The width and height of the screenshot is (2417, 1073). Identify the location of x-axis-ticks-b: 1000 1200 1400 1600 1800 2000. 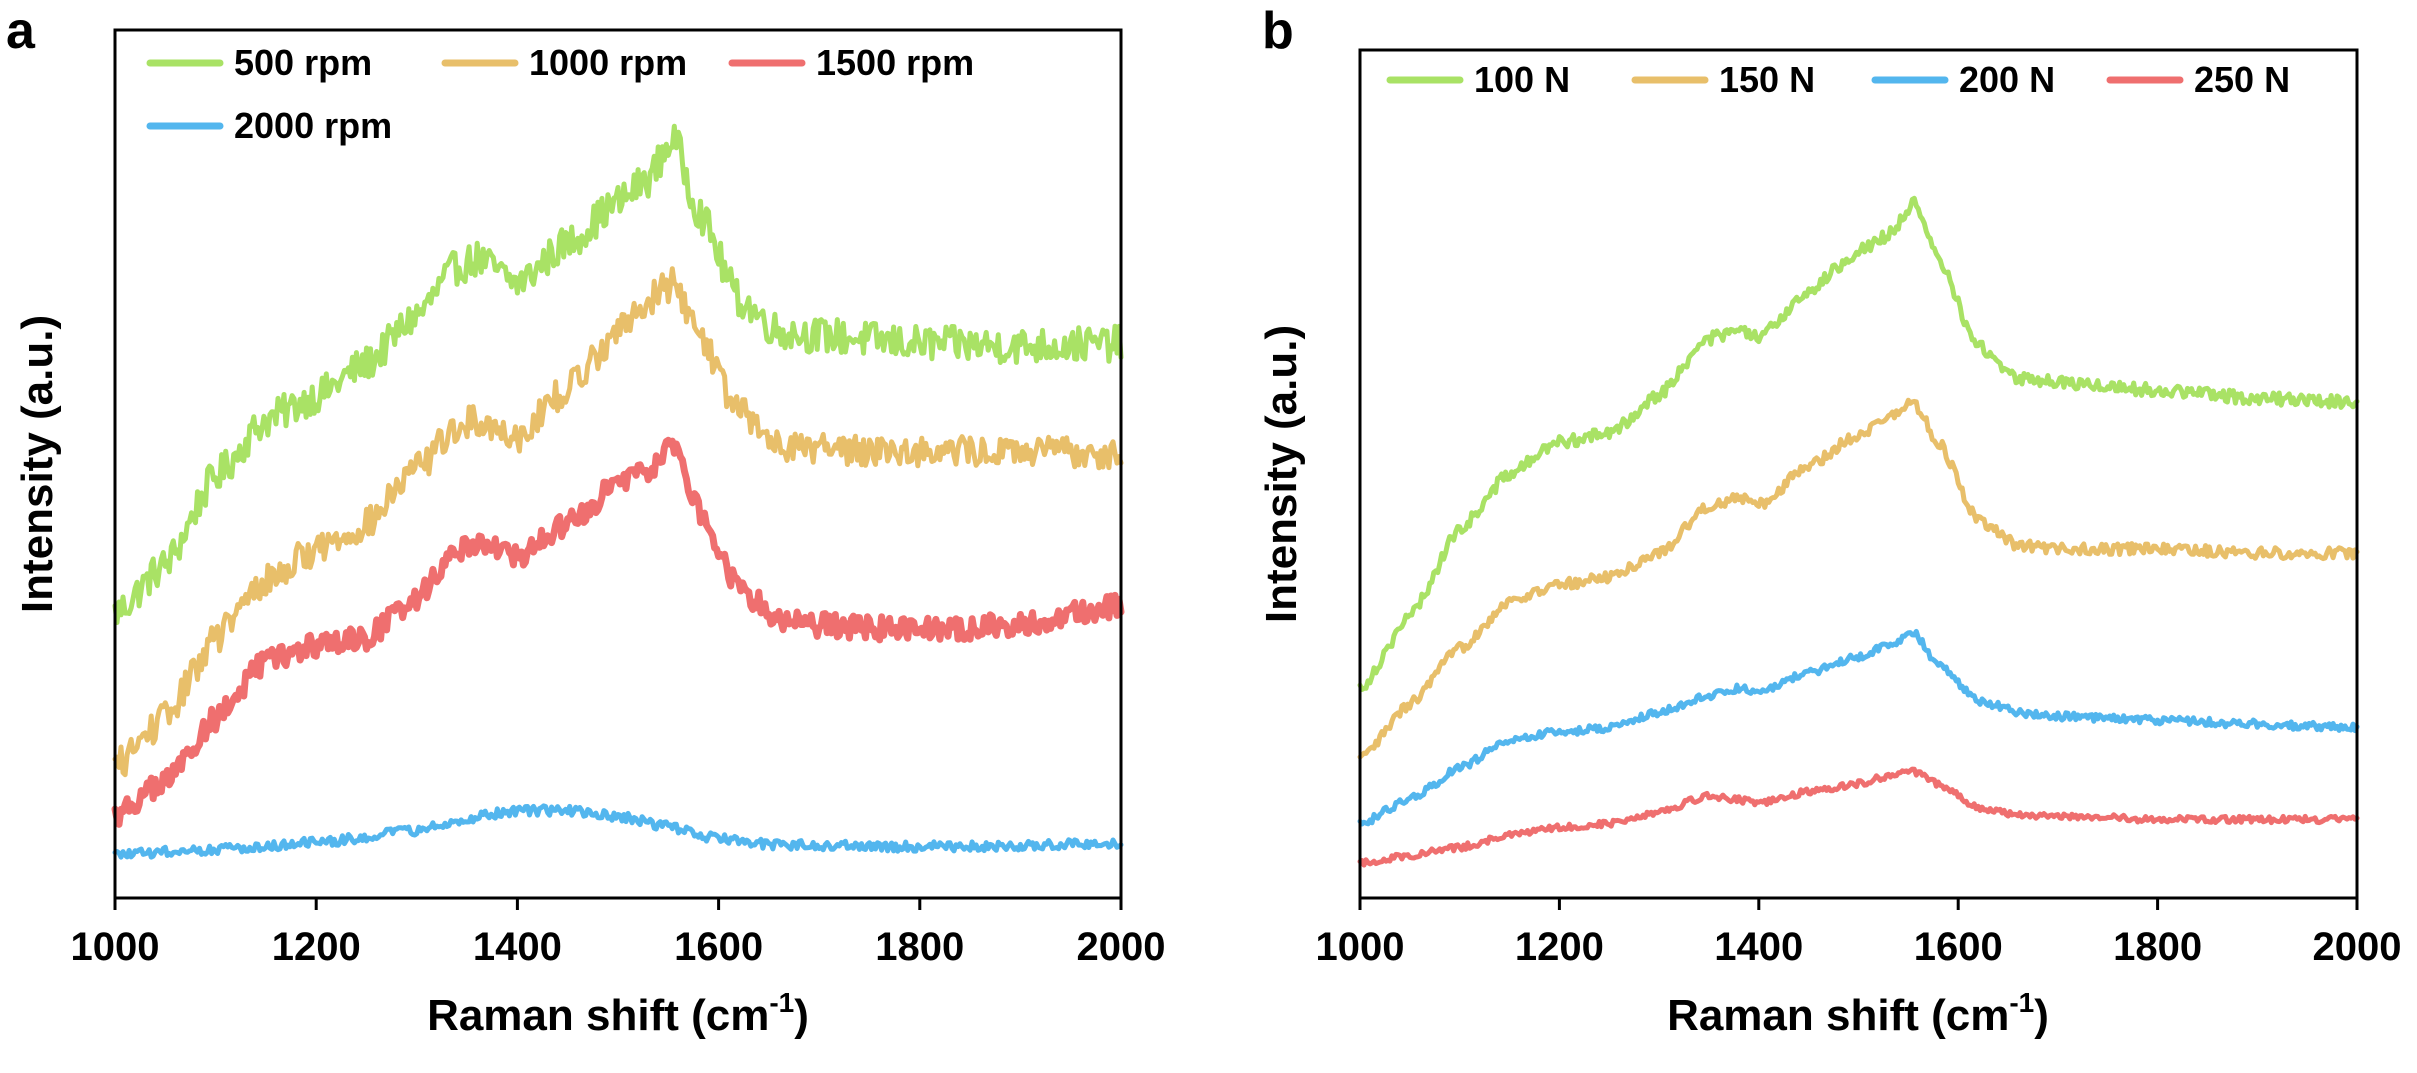
(1859, 933).